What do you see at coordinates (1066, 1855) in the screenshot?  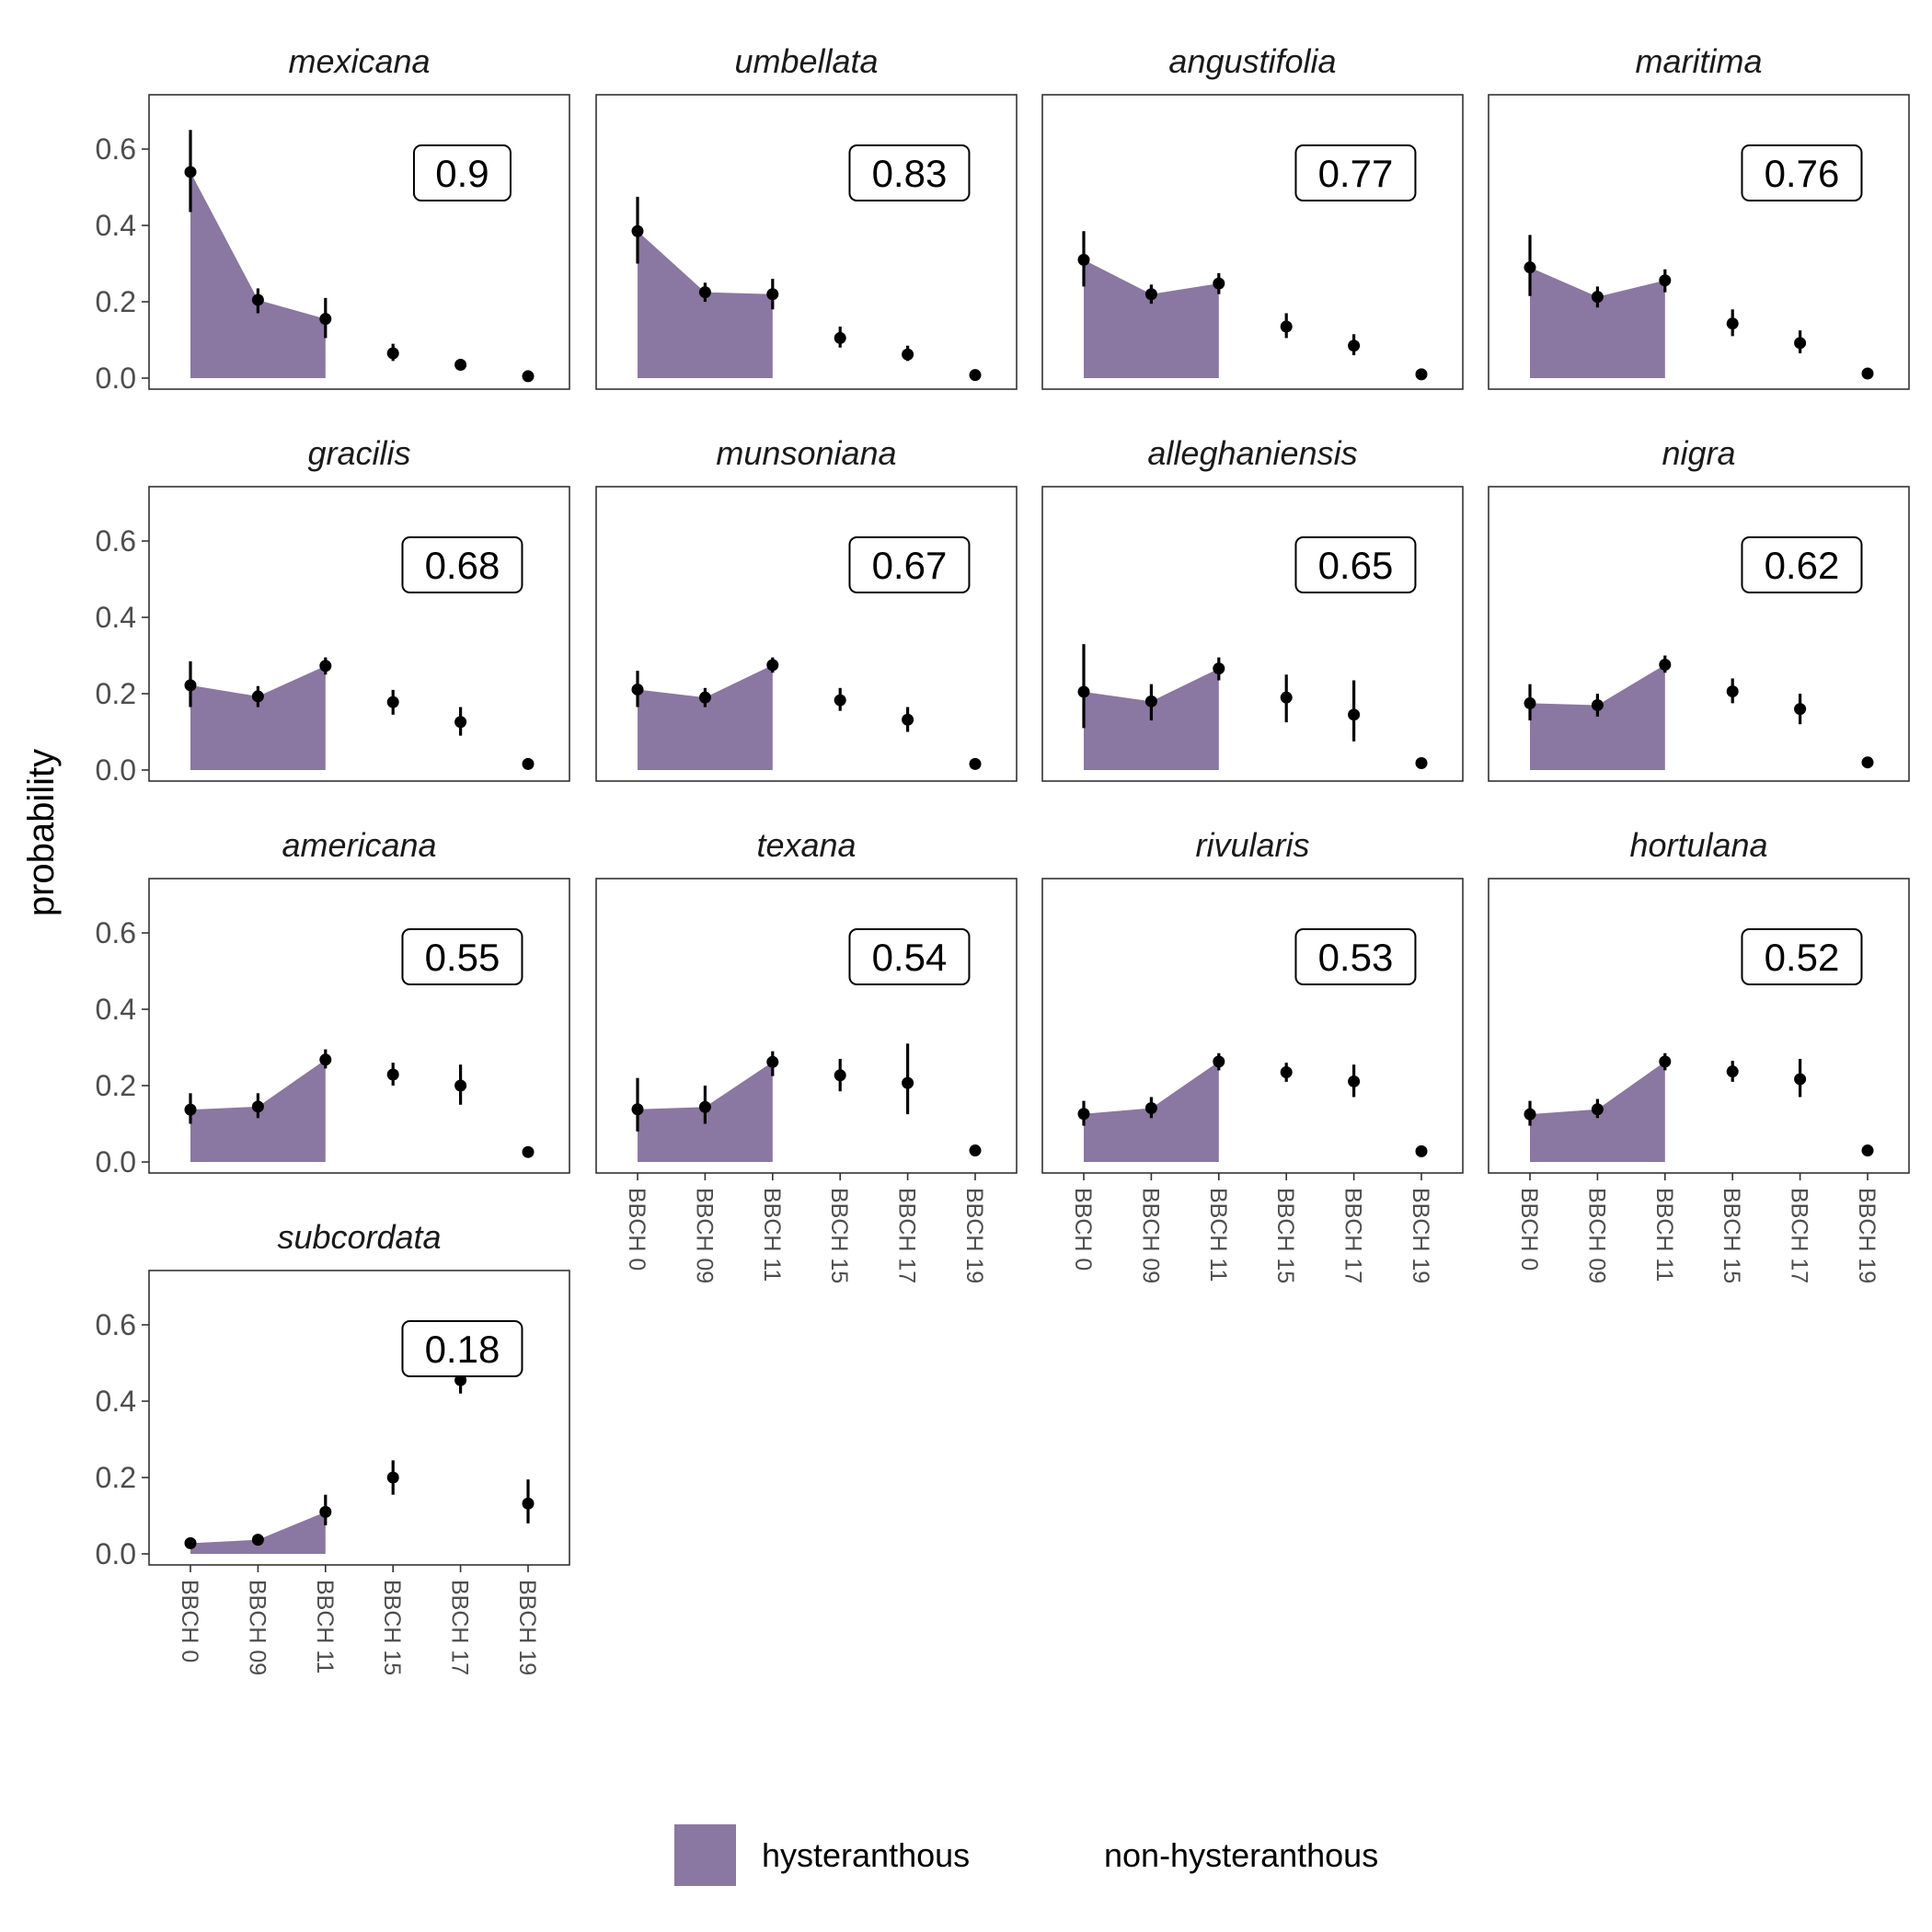 I see `legend-key-non-hysteranthous` at bounding box center [1066, 1855].